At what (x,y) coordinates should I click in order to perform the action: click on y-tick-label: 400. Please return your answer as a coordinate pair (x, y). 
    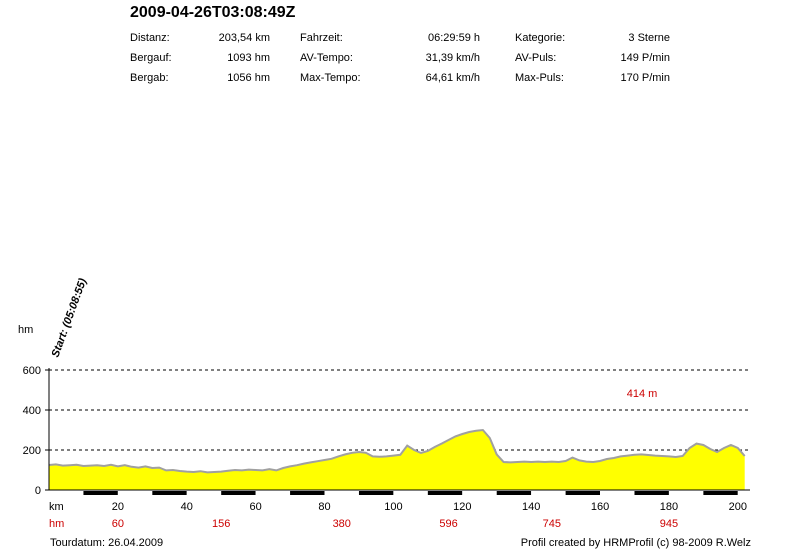
    Looking at the image, I should click on (32, 411).